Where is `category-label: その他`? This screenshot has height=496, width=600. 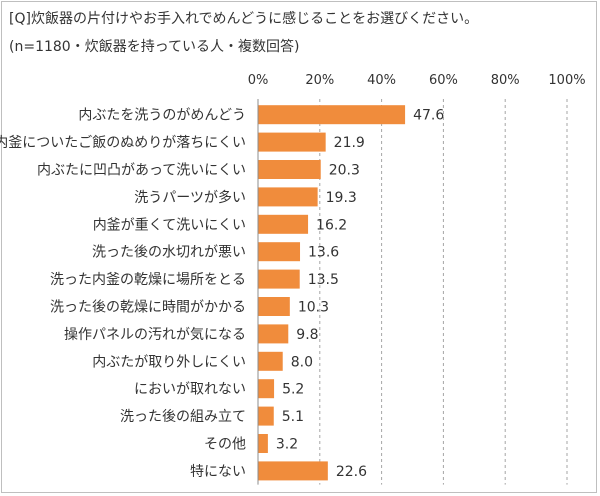
category-label: その他 is located at coordinates (225, 445).